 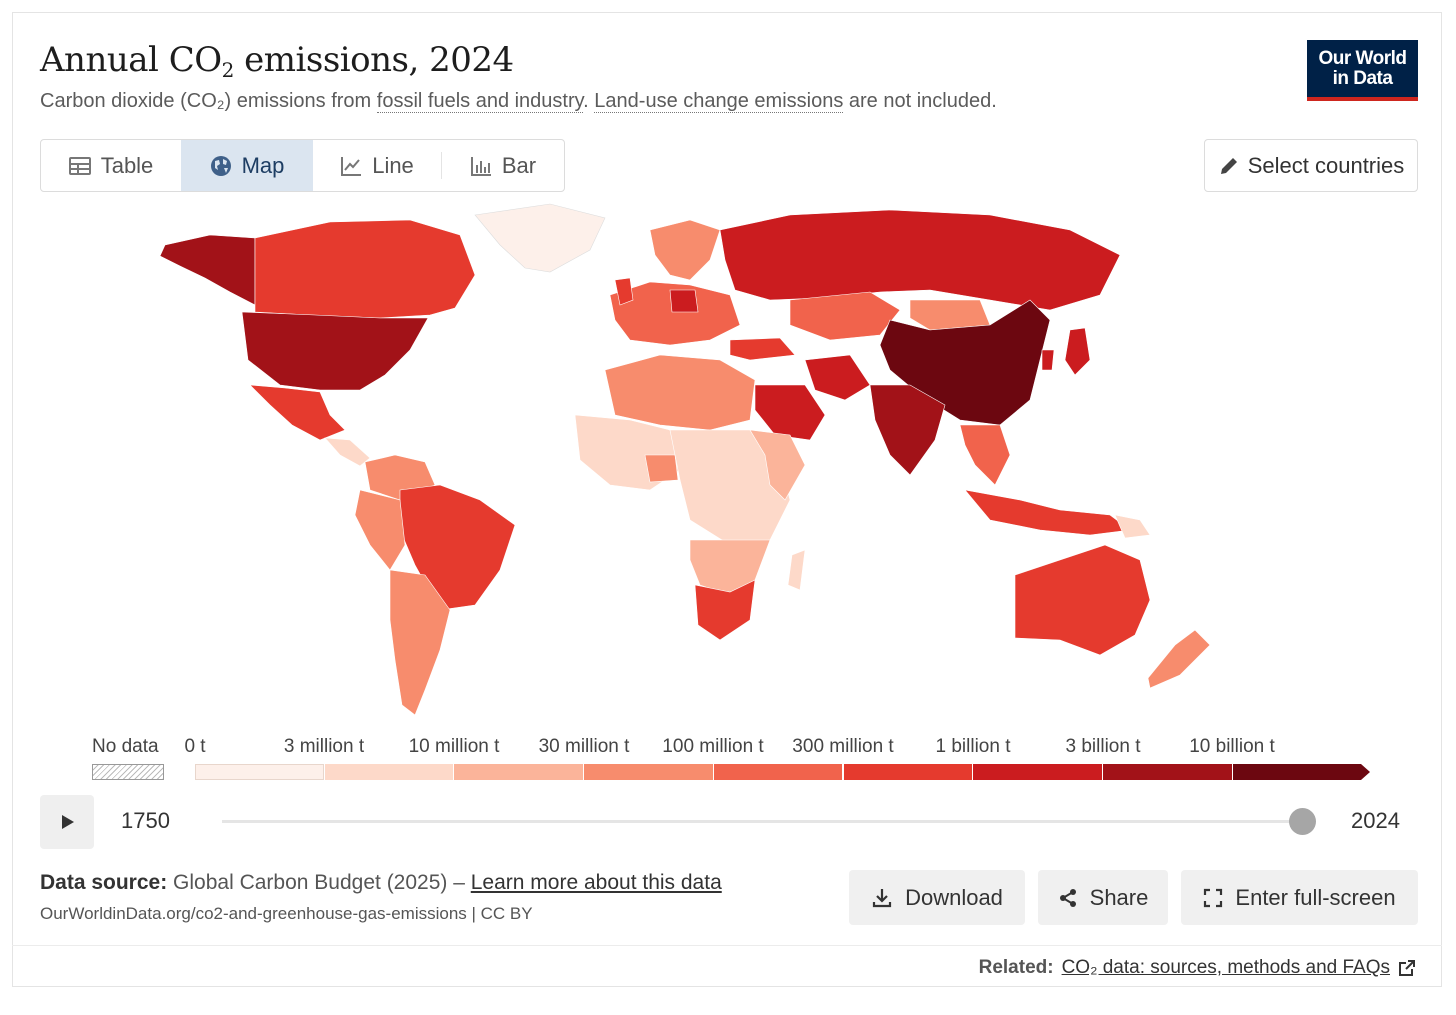 I want to click on timeline-track, so click(x=762, y=821).